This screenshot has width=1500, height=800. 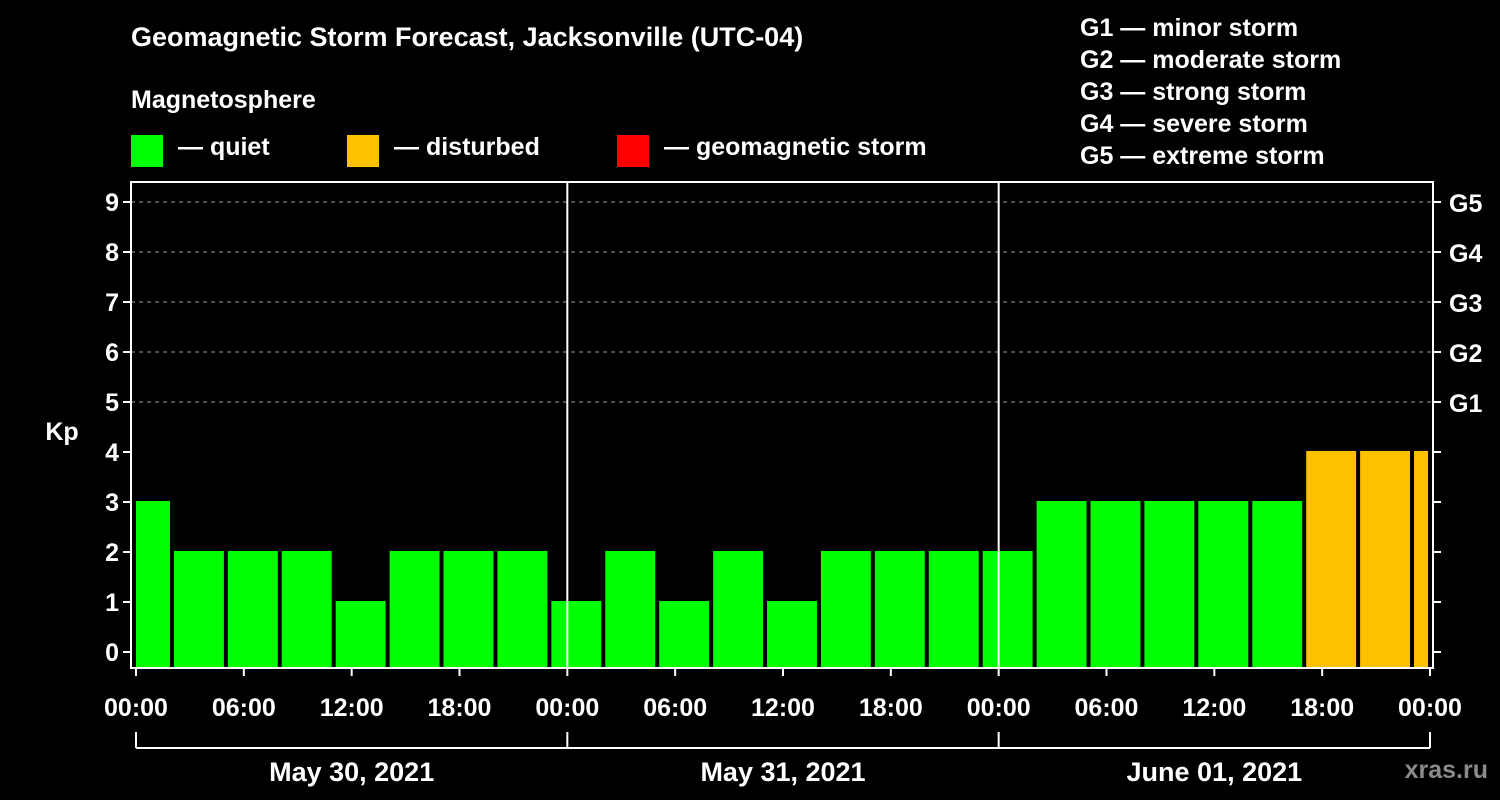 What do you see at coordinates (891, 708) in the screenshot?
I see `x-tick-label-7: 18:00` at bounding box center [891, 708].